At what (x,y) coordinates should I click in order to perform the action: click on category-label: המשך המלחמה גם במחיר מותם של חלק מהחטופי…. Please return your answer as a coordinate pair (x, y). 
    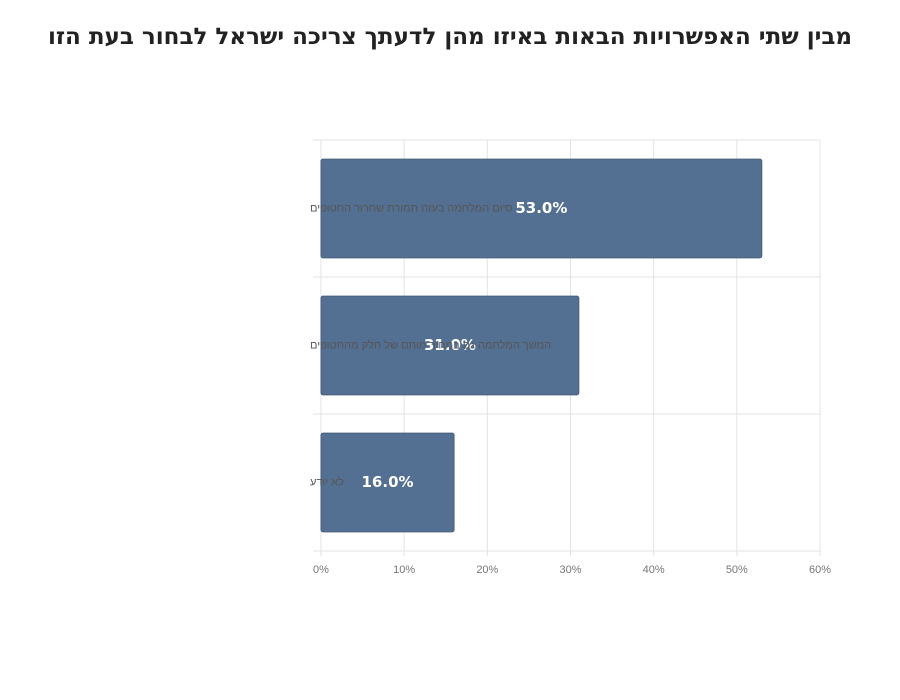
    Looking at the image, I should click on (430, 344).